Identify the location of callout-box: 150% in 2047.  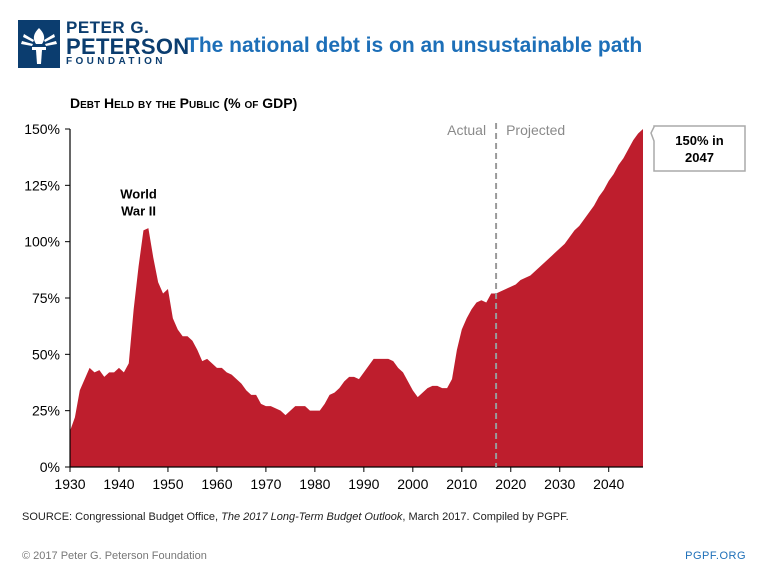
(698, 148).